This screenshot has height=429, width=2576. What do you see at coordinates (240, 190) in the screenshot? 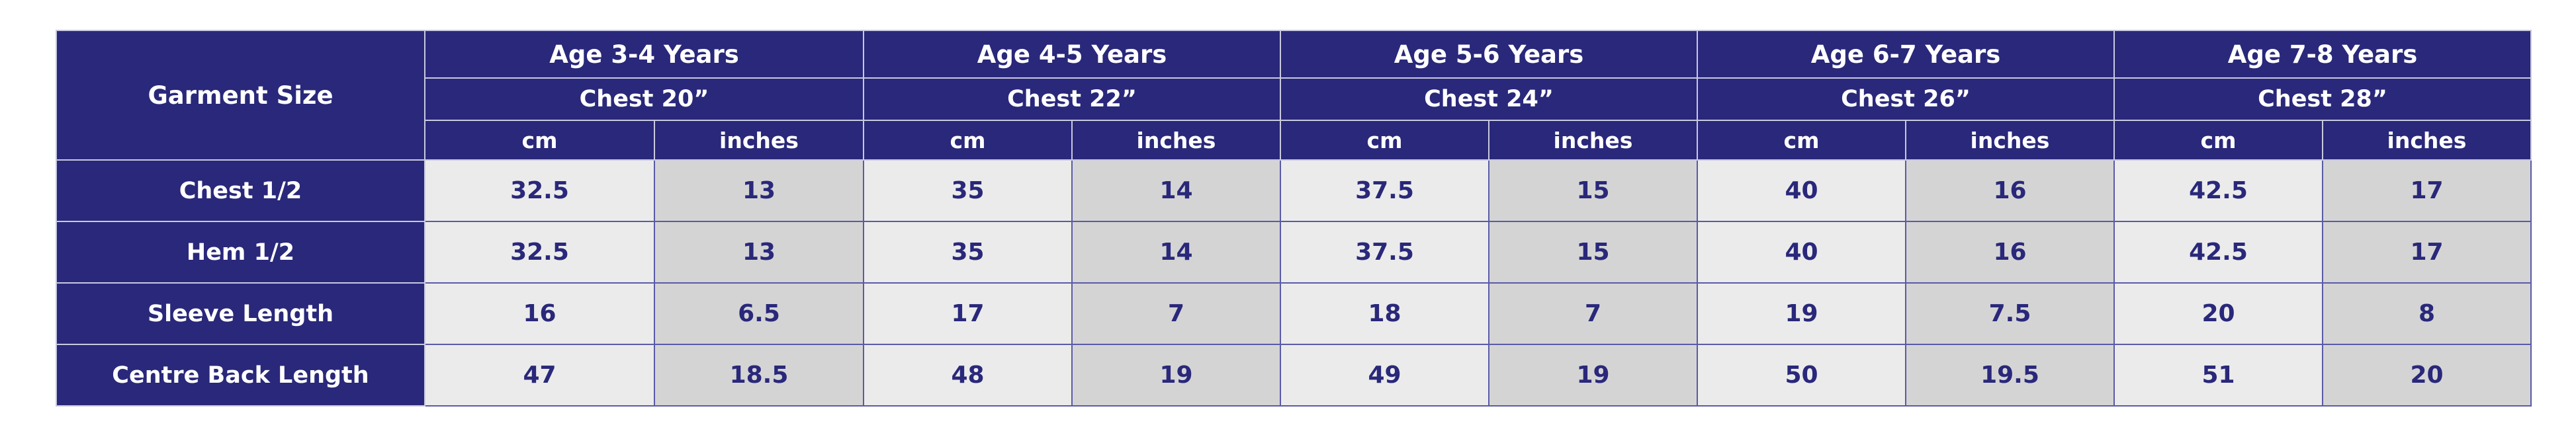
I see `row-label: Chest 1/2` at bounding box center [240, 190].